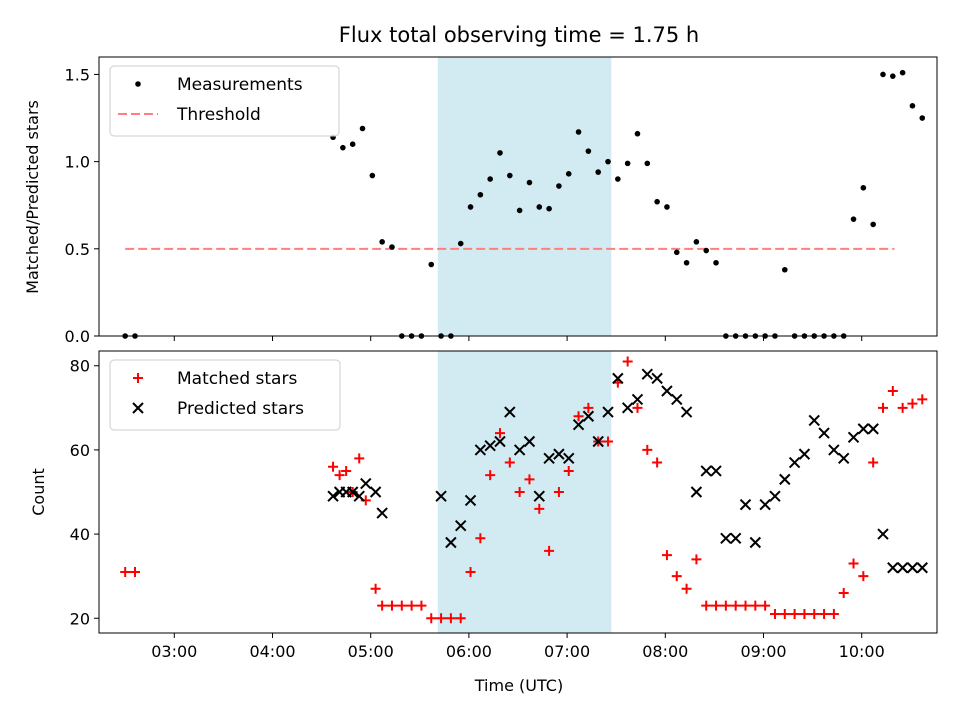 The height and width of the screenshot is (720, 960). What do you see at coordinates (469, 651) in the screenshot?
I see `x-tick-label: 06:00` at bounding box center [469, 651].